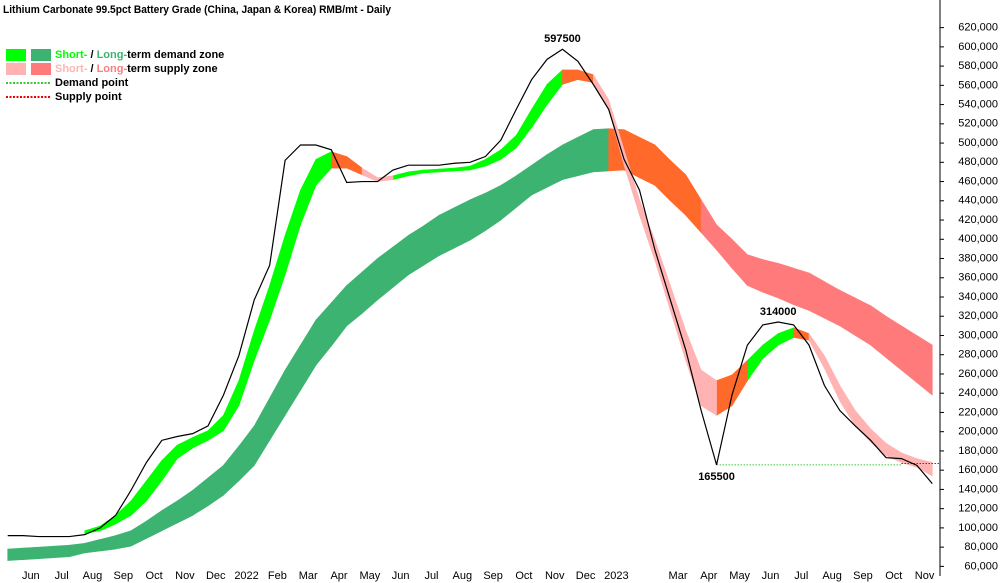 This screenshot has height=583, width=1000. Describe the element at coordinates (139, 55) in the screenshot. I see `legend-label: Short- / Long-term demand zone` at that location.